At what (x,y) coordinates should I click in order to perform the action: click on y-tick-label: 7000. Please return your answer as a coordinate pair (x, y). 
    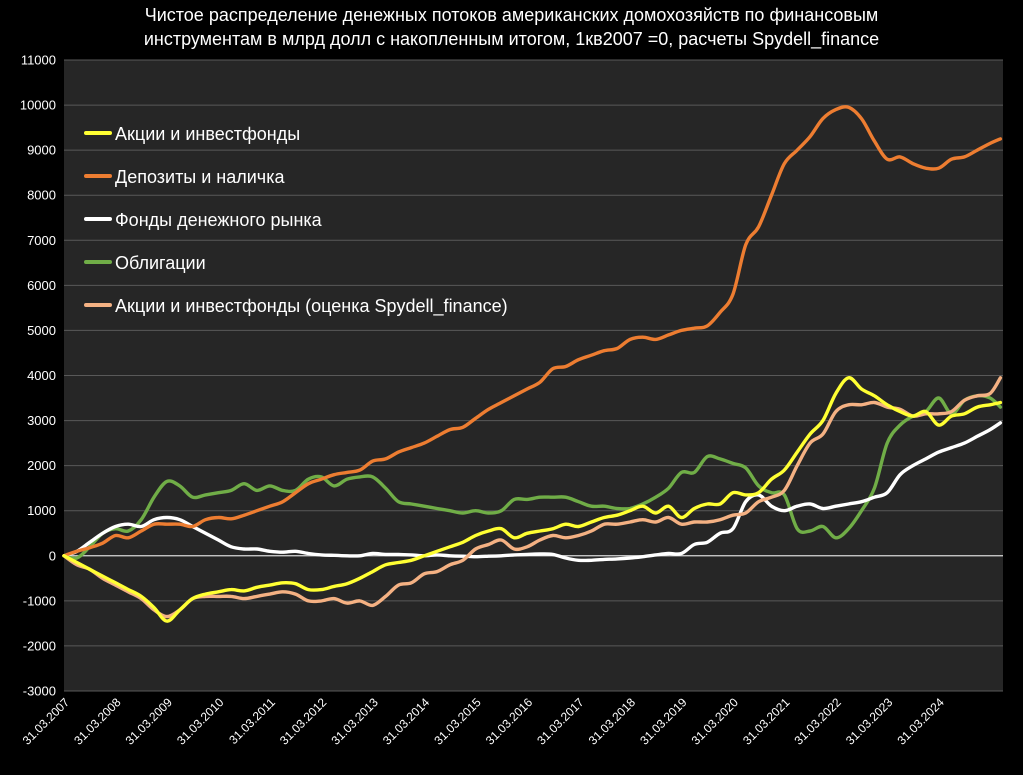
    Looking at the image, I should click on (41, 240).